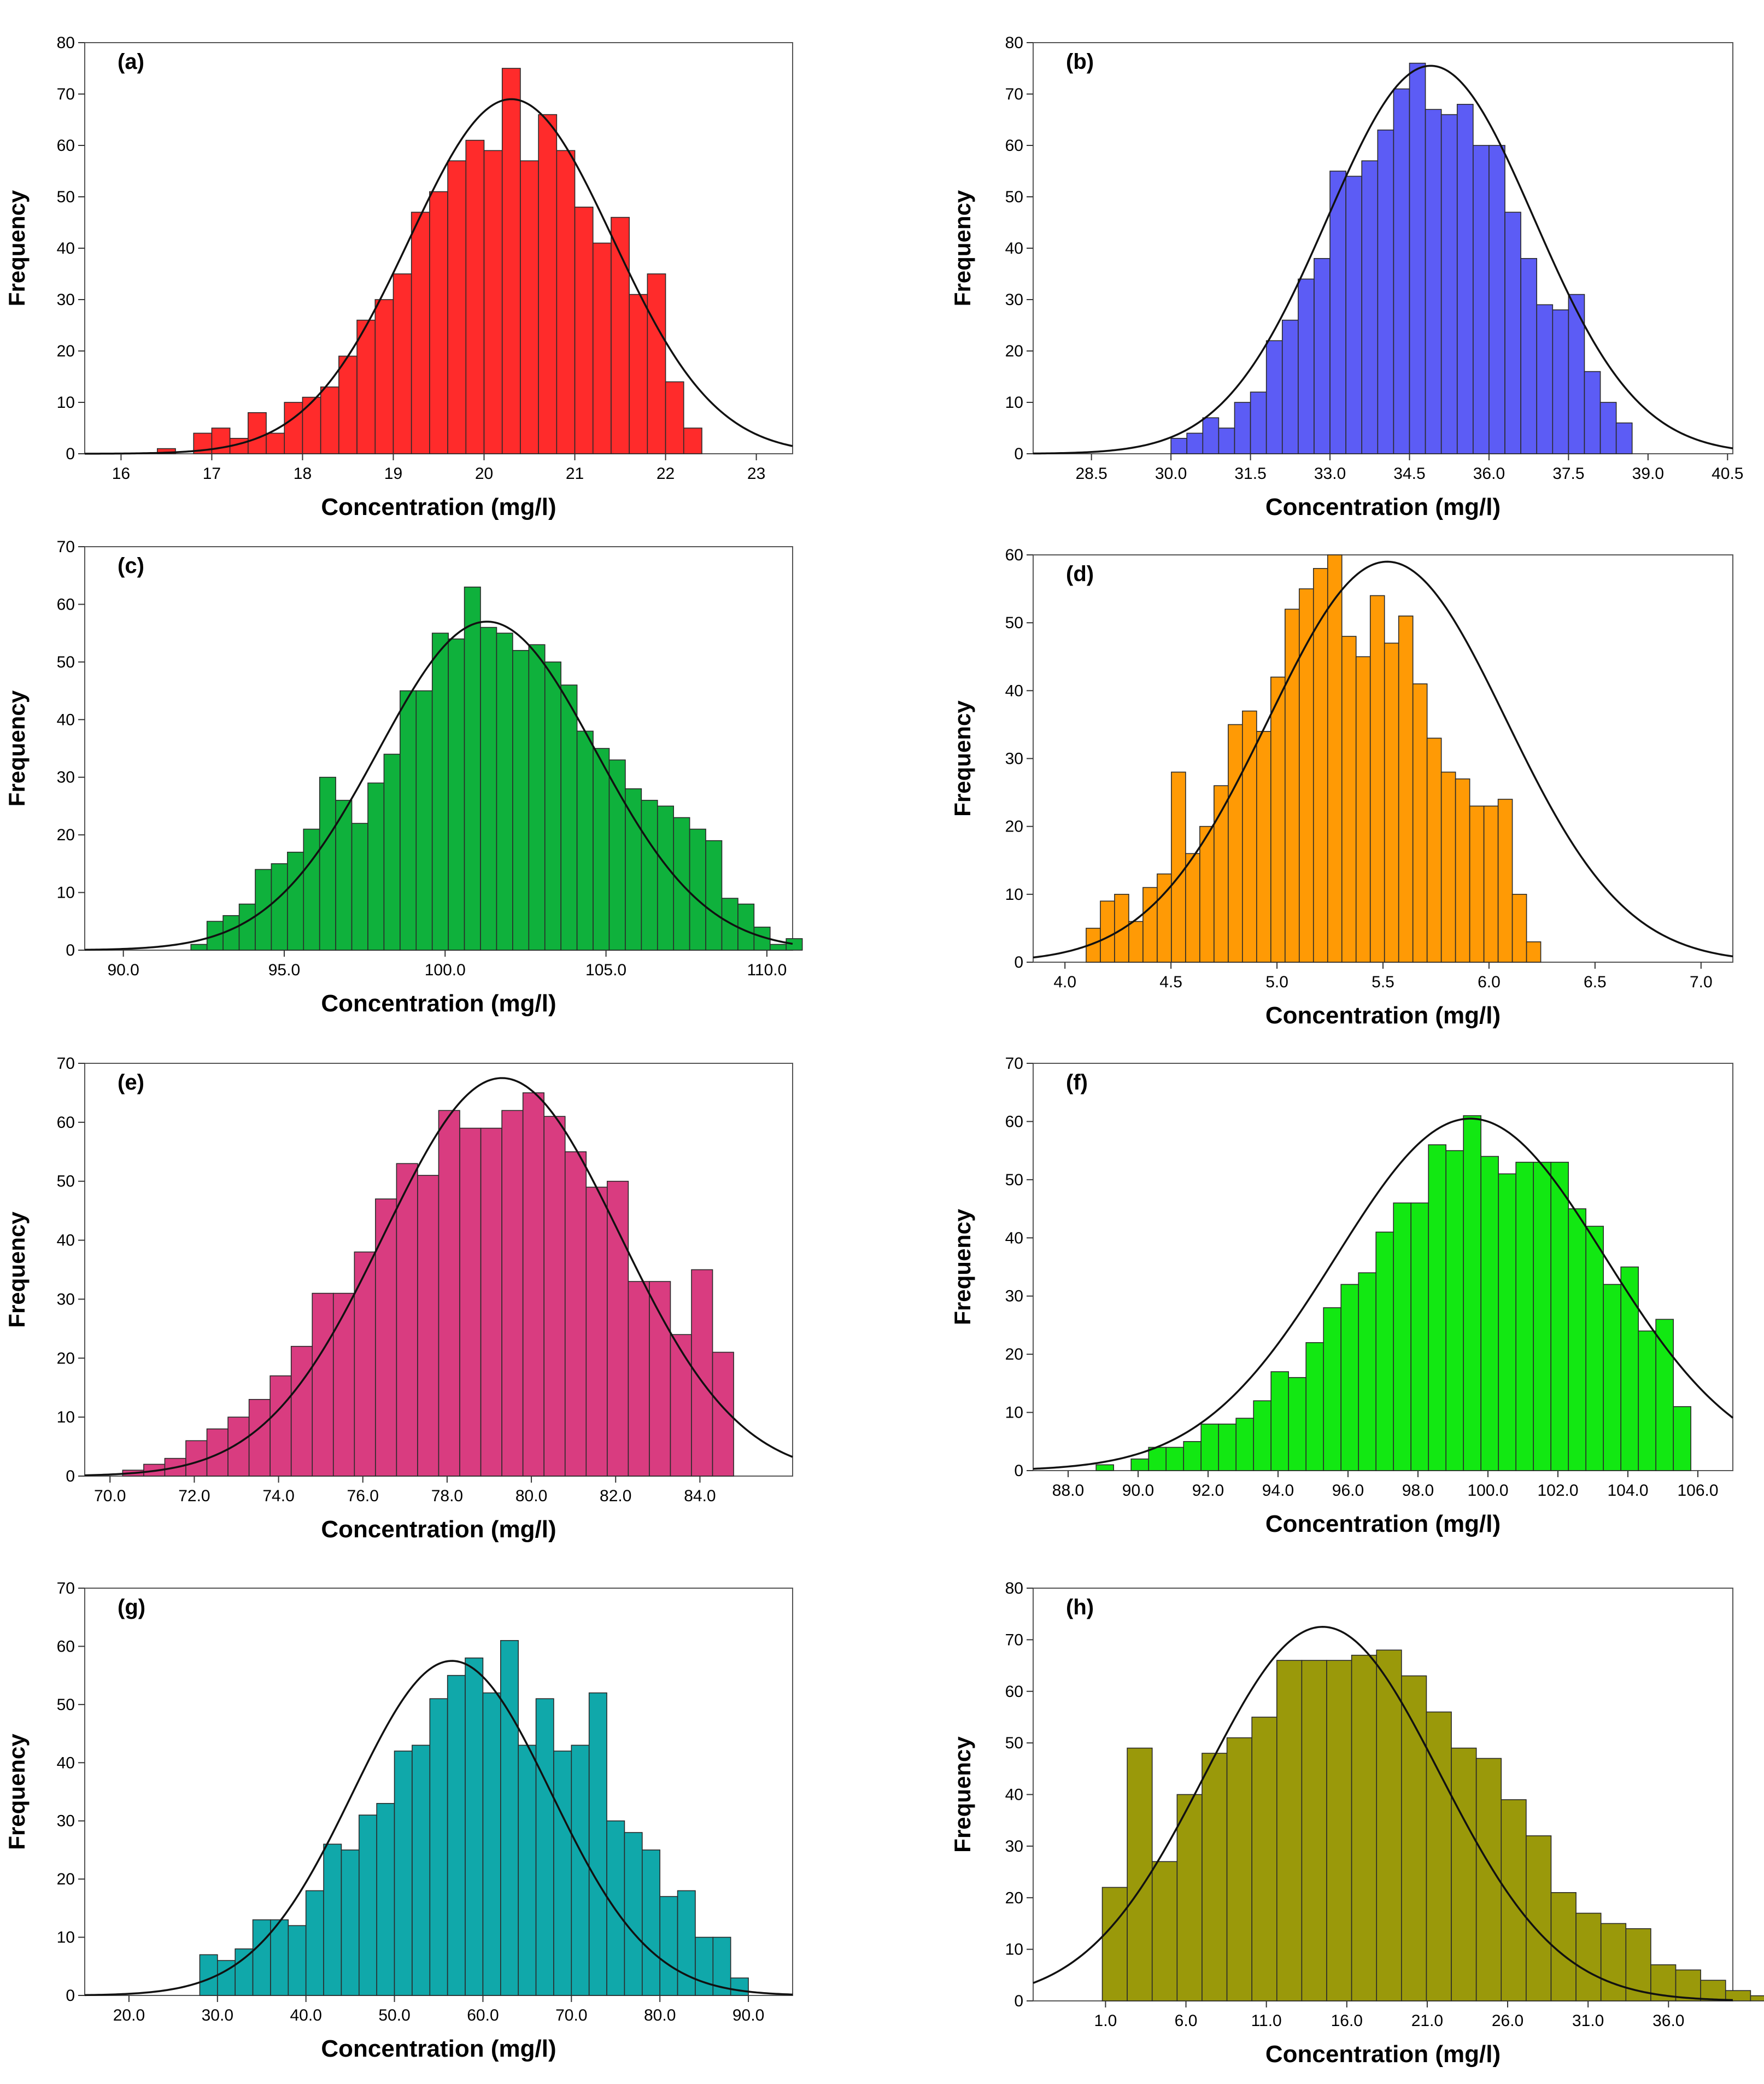 Image resolution: width=1764 pixels, height=2084 pixels. I want to click on x-tick-label: 1.0, so click(1105, 2021).